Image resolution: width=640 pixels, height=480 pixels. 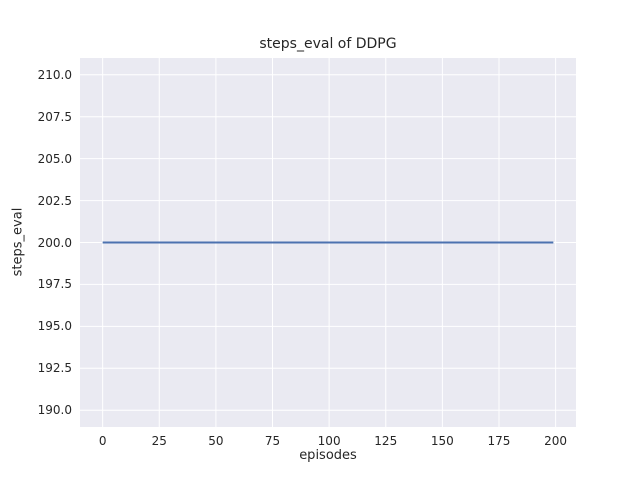 What do you see at coordinates (54, 200) in the screenshot?
I see `y-tick-label: 202.5` at bounding box center [54, 200].